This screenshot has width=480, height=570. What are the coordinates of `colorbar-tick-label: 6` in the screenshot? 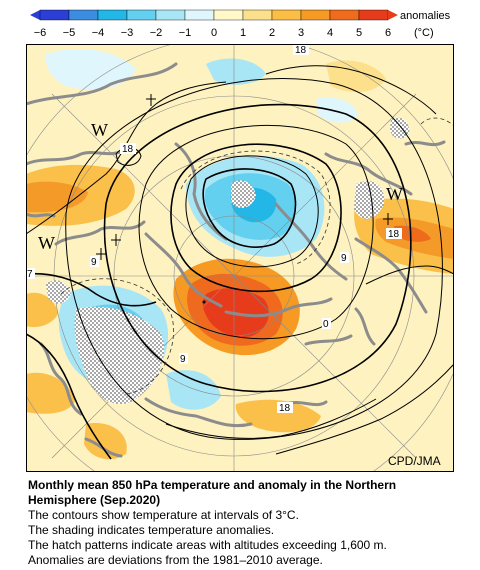 It's located at (388, 33).